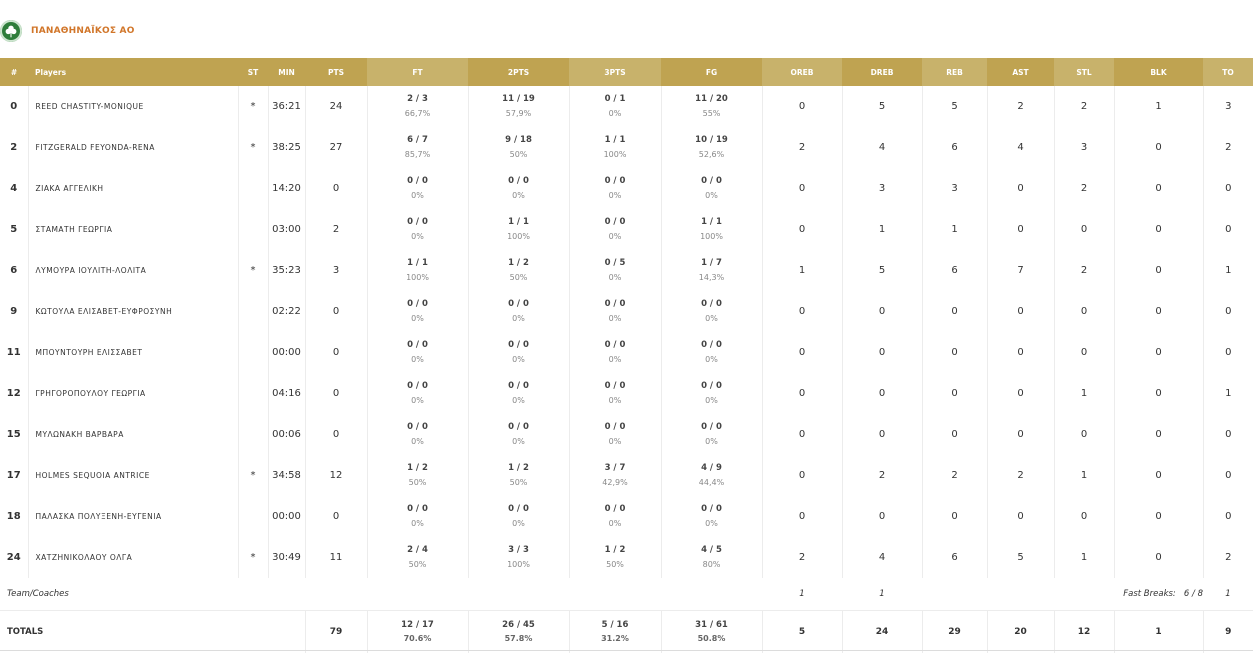 This screenshot has width=1253, height=662. I want to click on player-points: 0, so click(336, 352).